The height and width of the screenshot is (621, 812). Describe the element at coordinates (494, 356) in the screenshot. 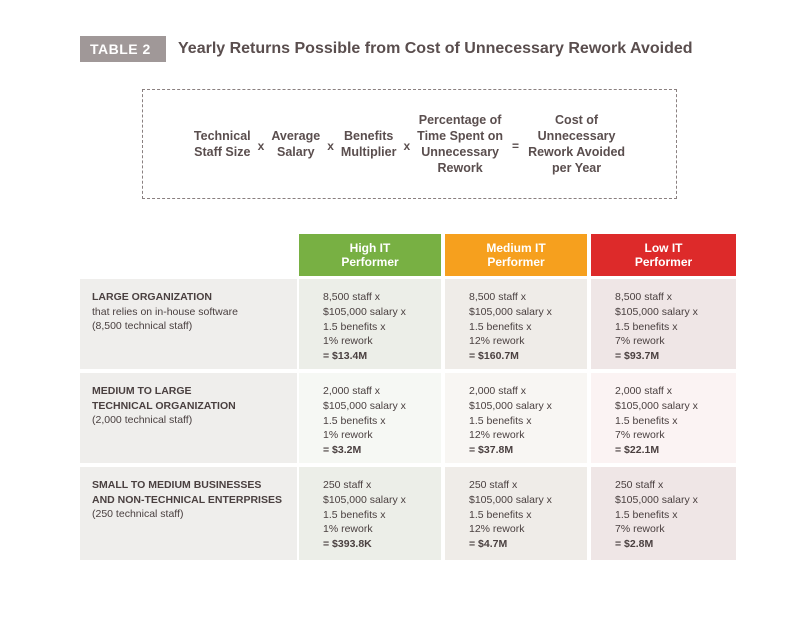

I see `cell-result: = $160.7M` at that location.